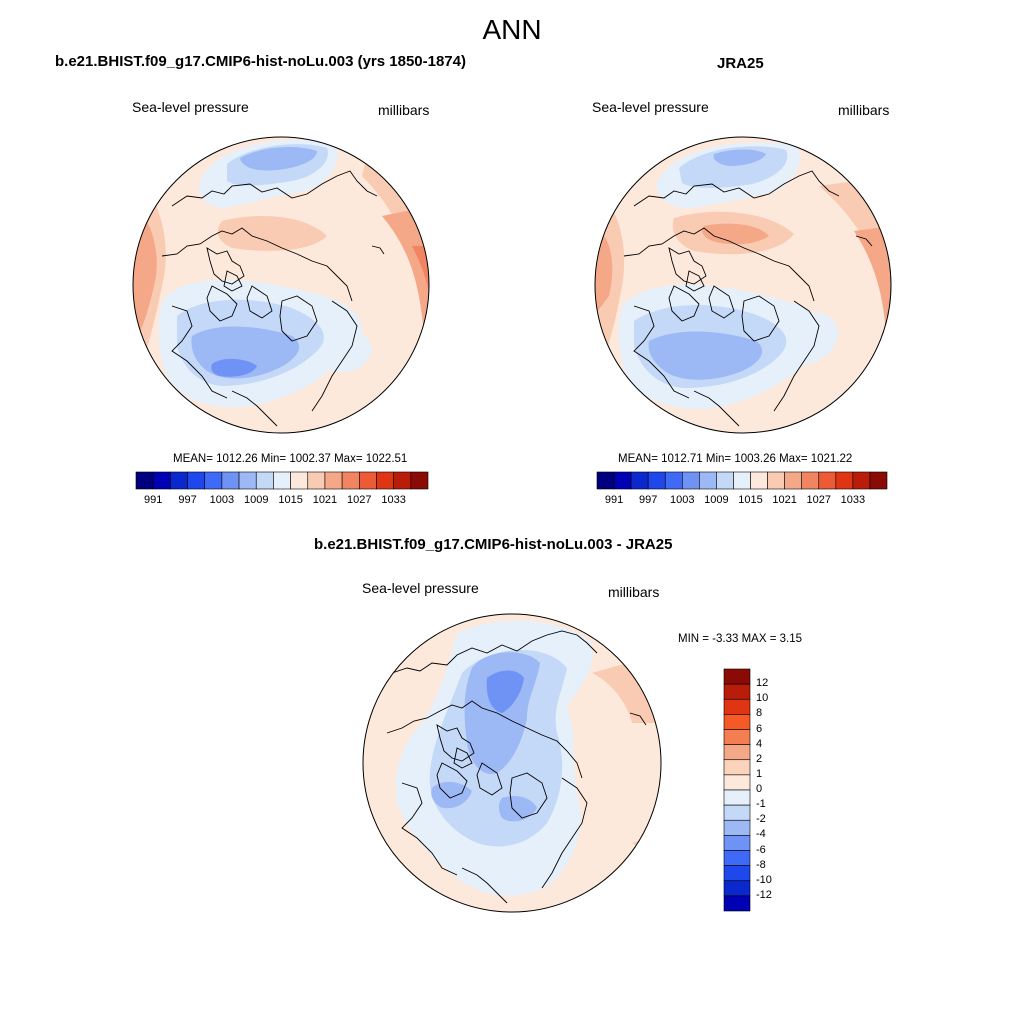 This screenshot has width=1024, height=1024. I want to click on panel1-colorbar-tick-label: 1021, so click(325, 500).